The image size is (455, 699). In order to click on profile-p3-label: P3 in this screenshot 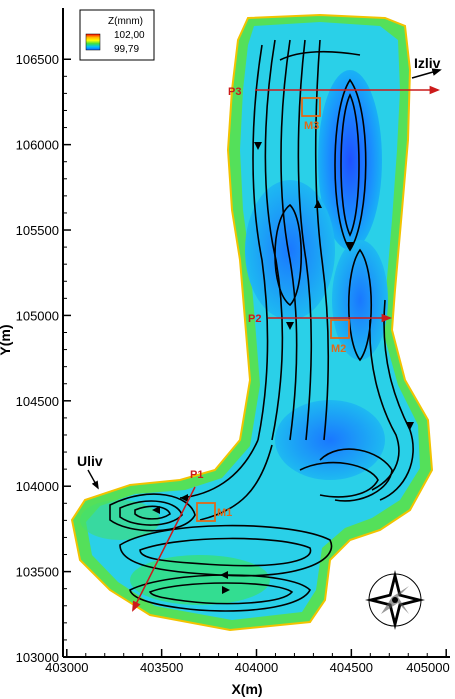, I will do `click(234, 92)`.